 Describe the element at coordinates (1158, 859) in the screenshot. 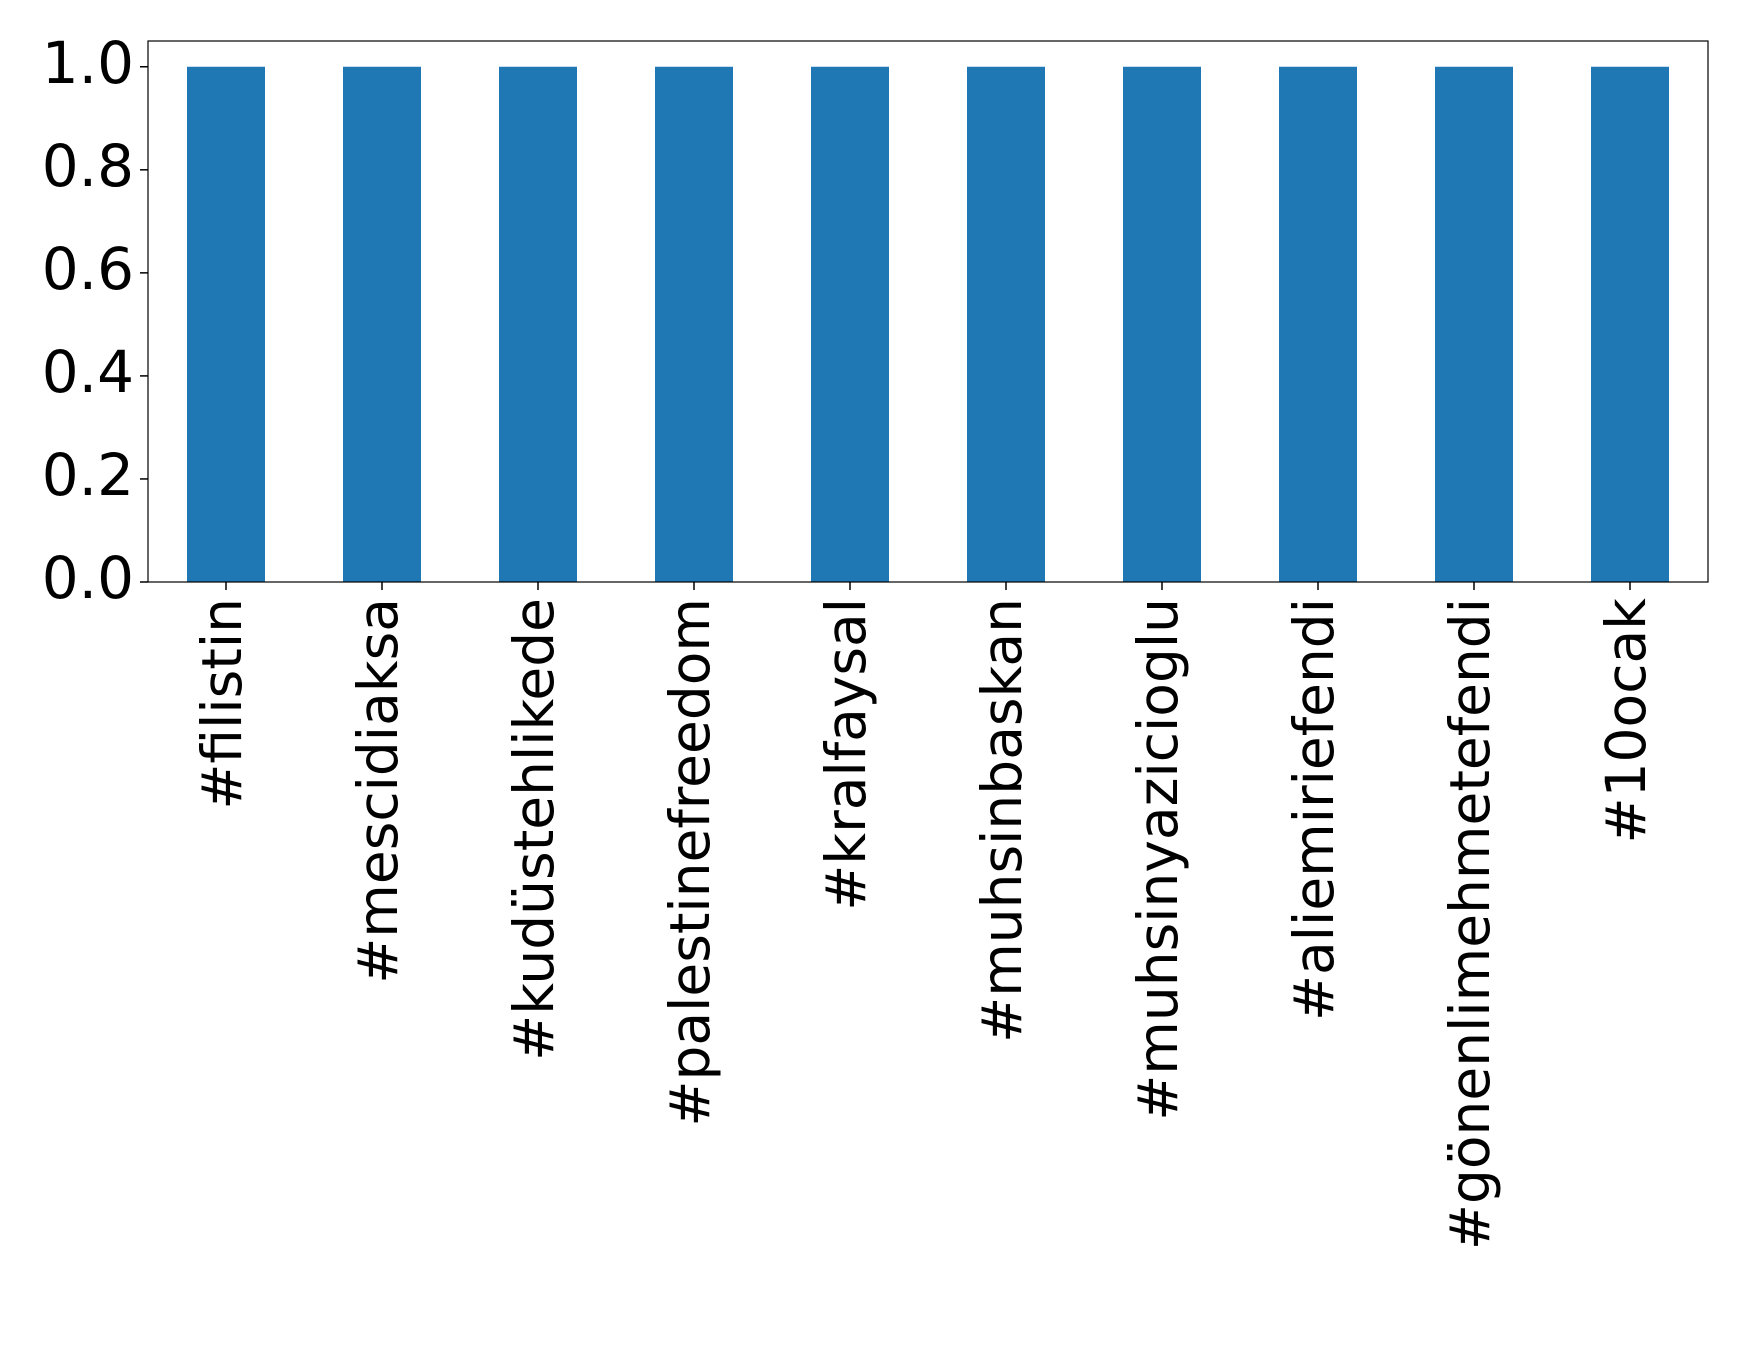

I see `x-tick-label: #muhsinyazicioglu` at that location.